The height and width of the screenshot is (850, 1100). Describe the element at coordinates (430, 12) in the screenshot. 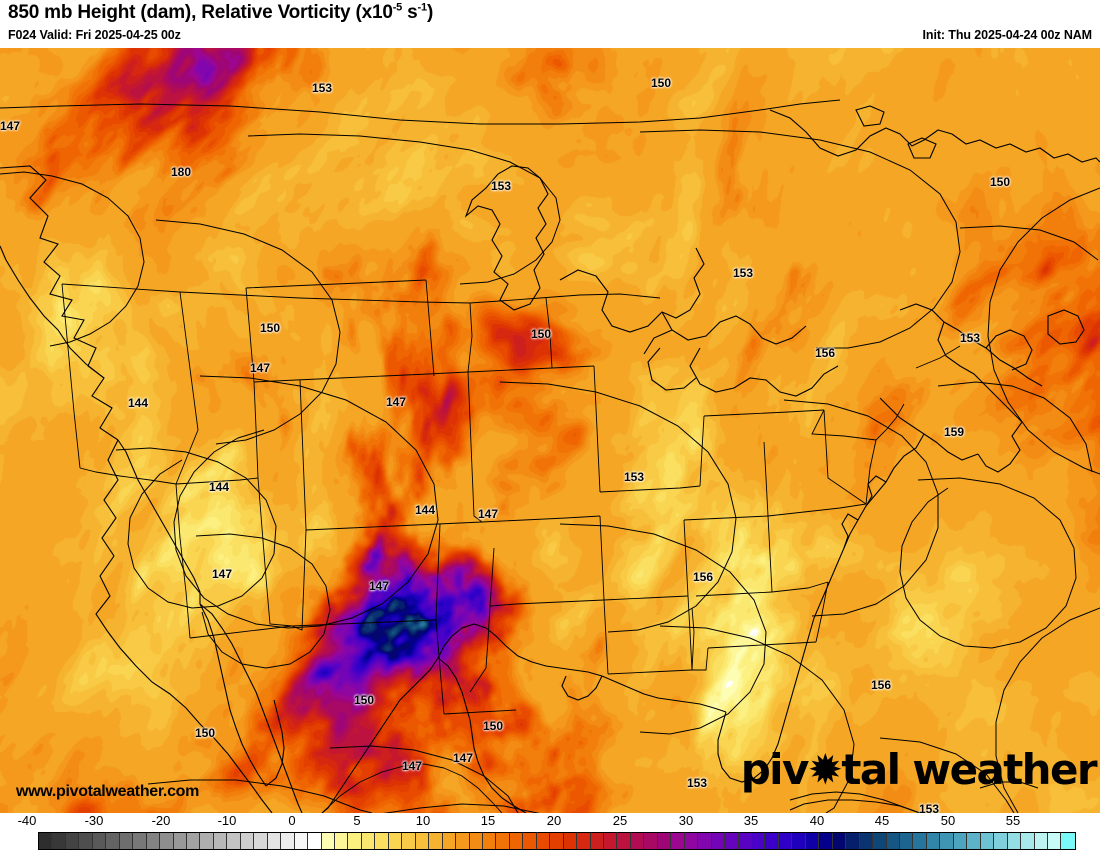

I see `title-end-text: )` at that location.